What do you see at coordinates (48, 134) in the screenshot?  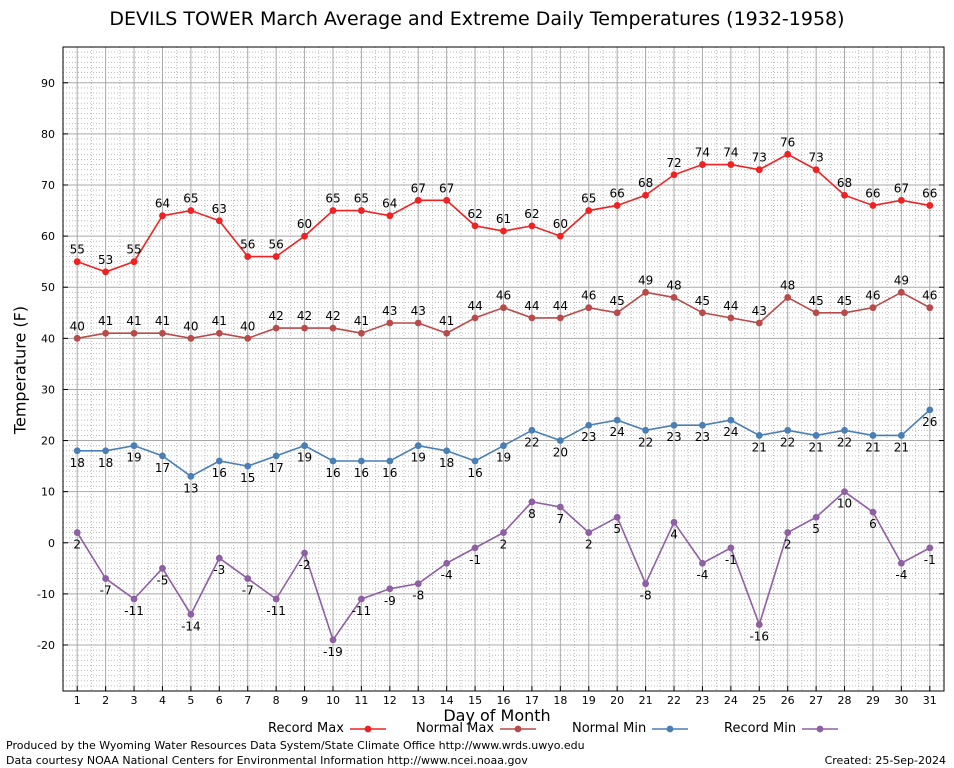 I see `y-tick-label: 80` at bounding box center [48, 134].